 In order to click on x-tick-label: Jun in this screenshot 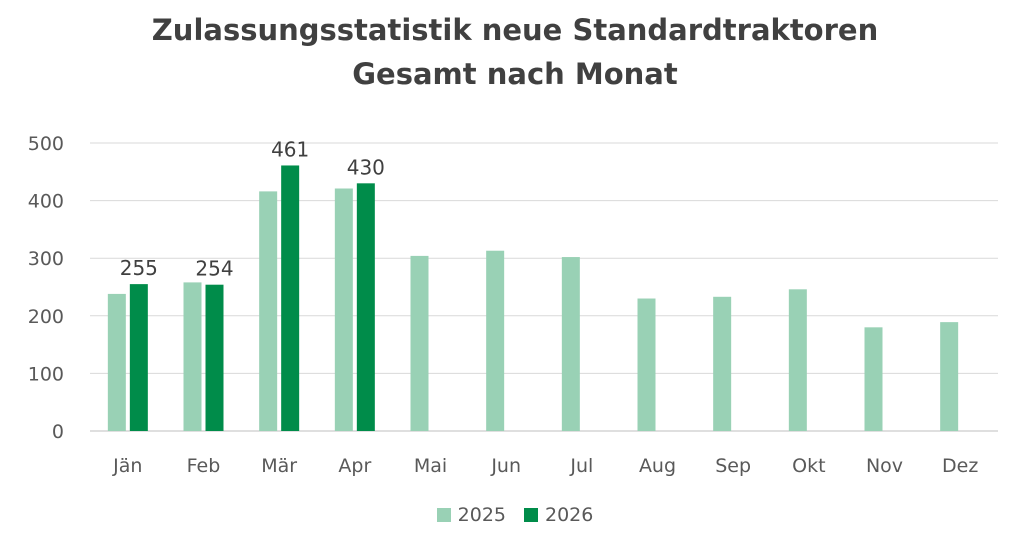, I will do `click(505, 466)`.